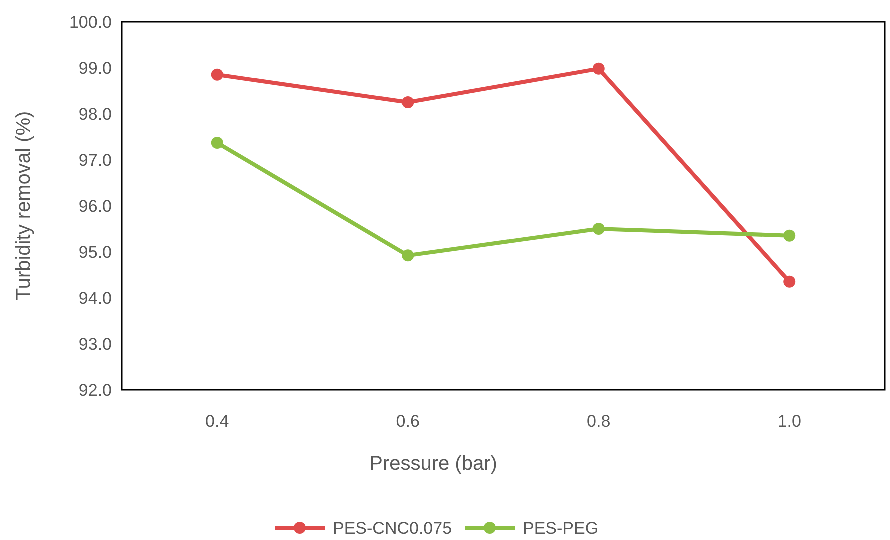 This screenshot has width=890, height=540. I want to click on y-tick-label: 99.0, so click(95, 68).